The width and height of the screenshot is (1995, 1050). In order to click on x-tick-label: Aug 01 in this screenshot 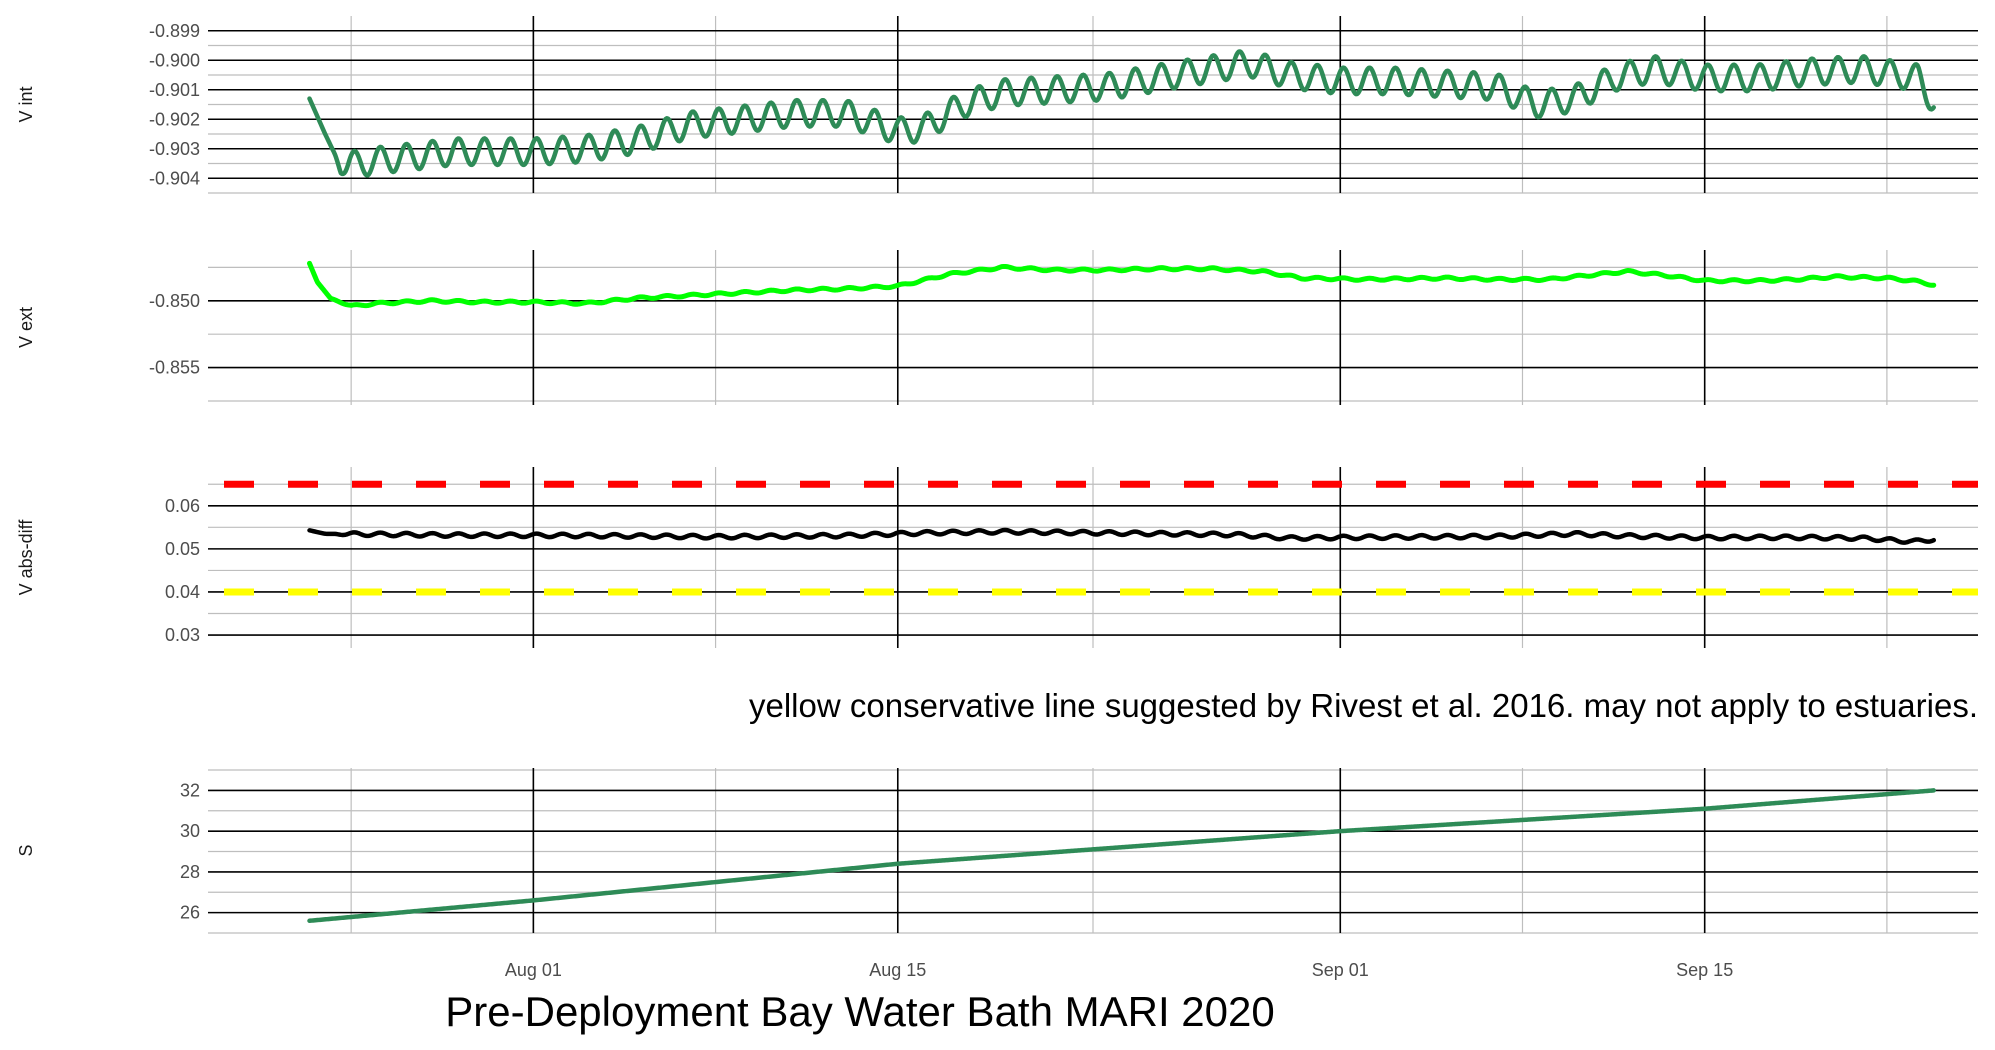, I will do `click(533, 970)`.